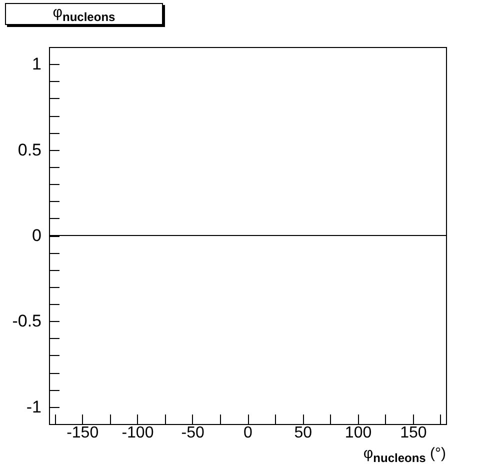 Image resolution: width=496 pixels, height=472 pixels. I want to click on y-tick-label: -0.5, so click(27, 321).